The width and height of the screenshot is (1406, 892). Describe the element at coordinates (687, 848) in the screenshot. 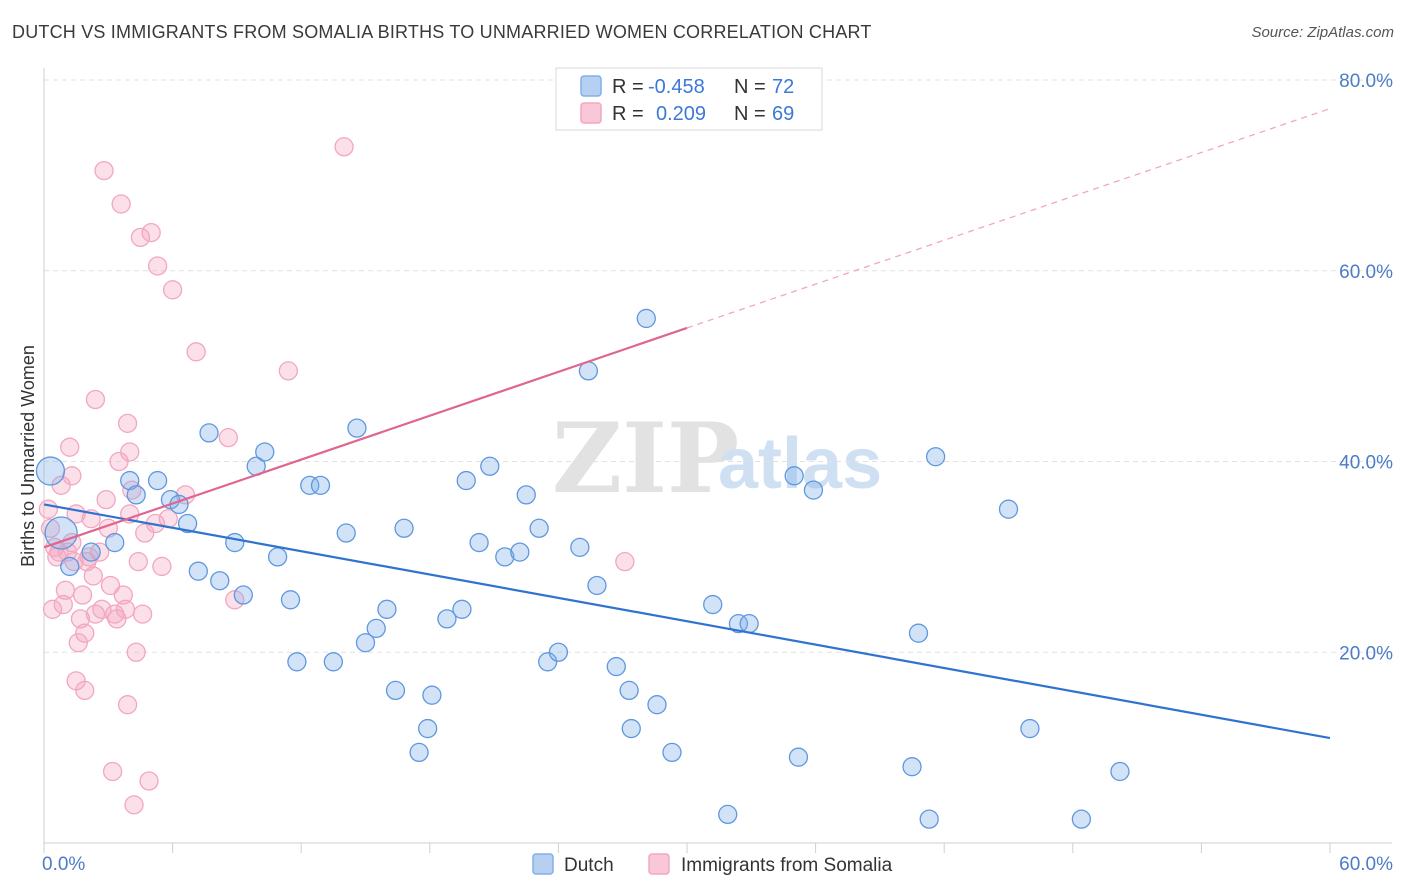

I see `x-ticks` at that location.